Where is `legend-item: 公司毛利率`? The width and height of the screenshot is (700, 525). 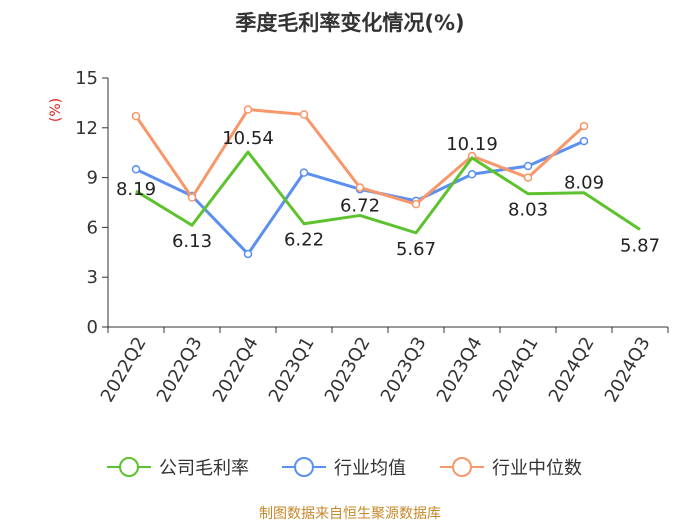 legend-item: 公司毛利率 is located at coordinates (178, 468).